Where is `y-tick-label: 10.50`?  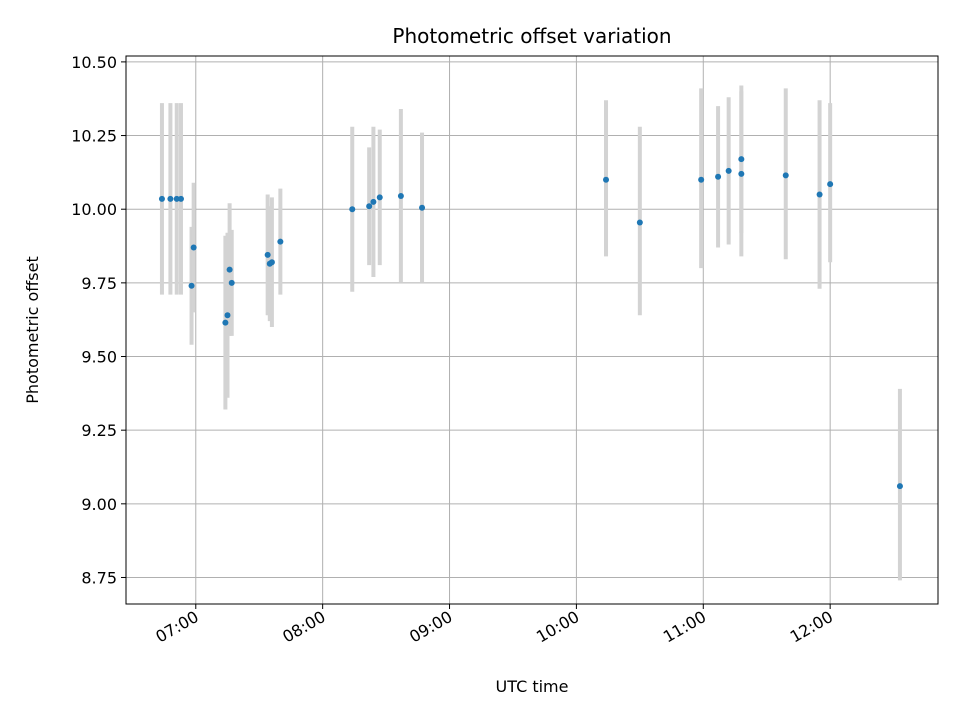 y-tick-label: 10.50 is located at coordinates (94, 62).